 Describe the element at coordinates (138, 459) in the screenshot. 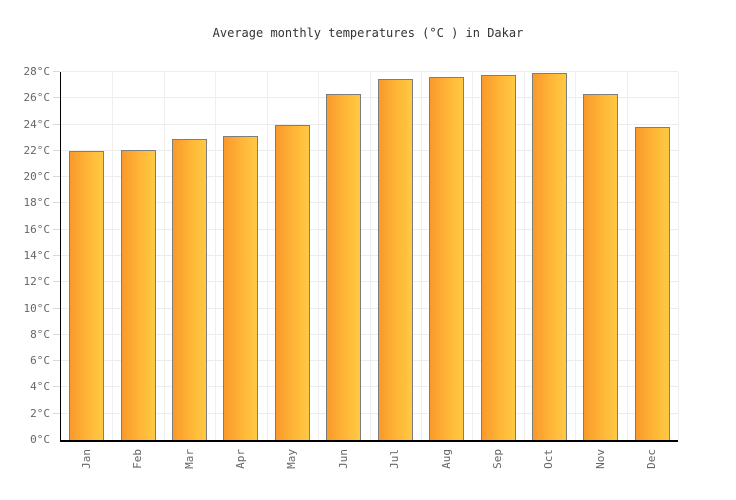

I see `month-label-feb: Feb` at that location.